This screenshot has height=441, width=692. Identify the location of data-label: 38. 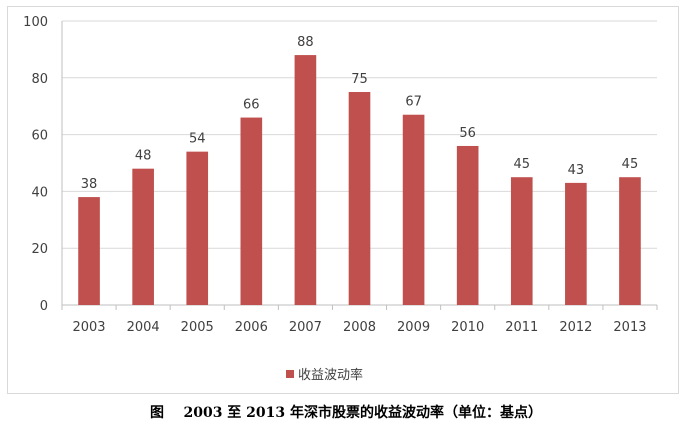
(89, 184).